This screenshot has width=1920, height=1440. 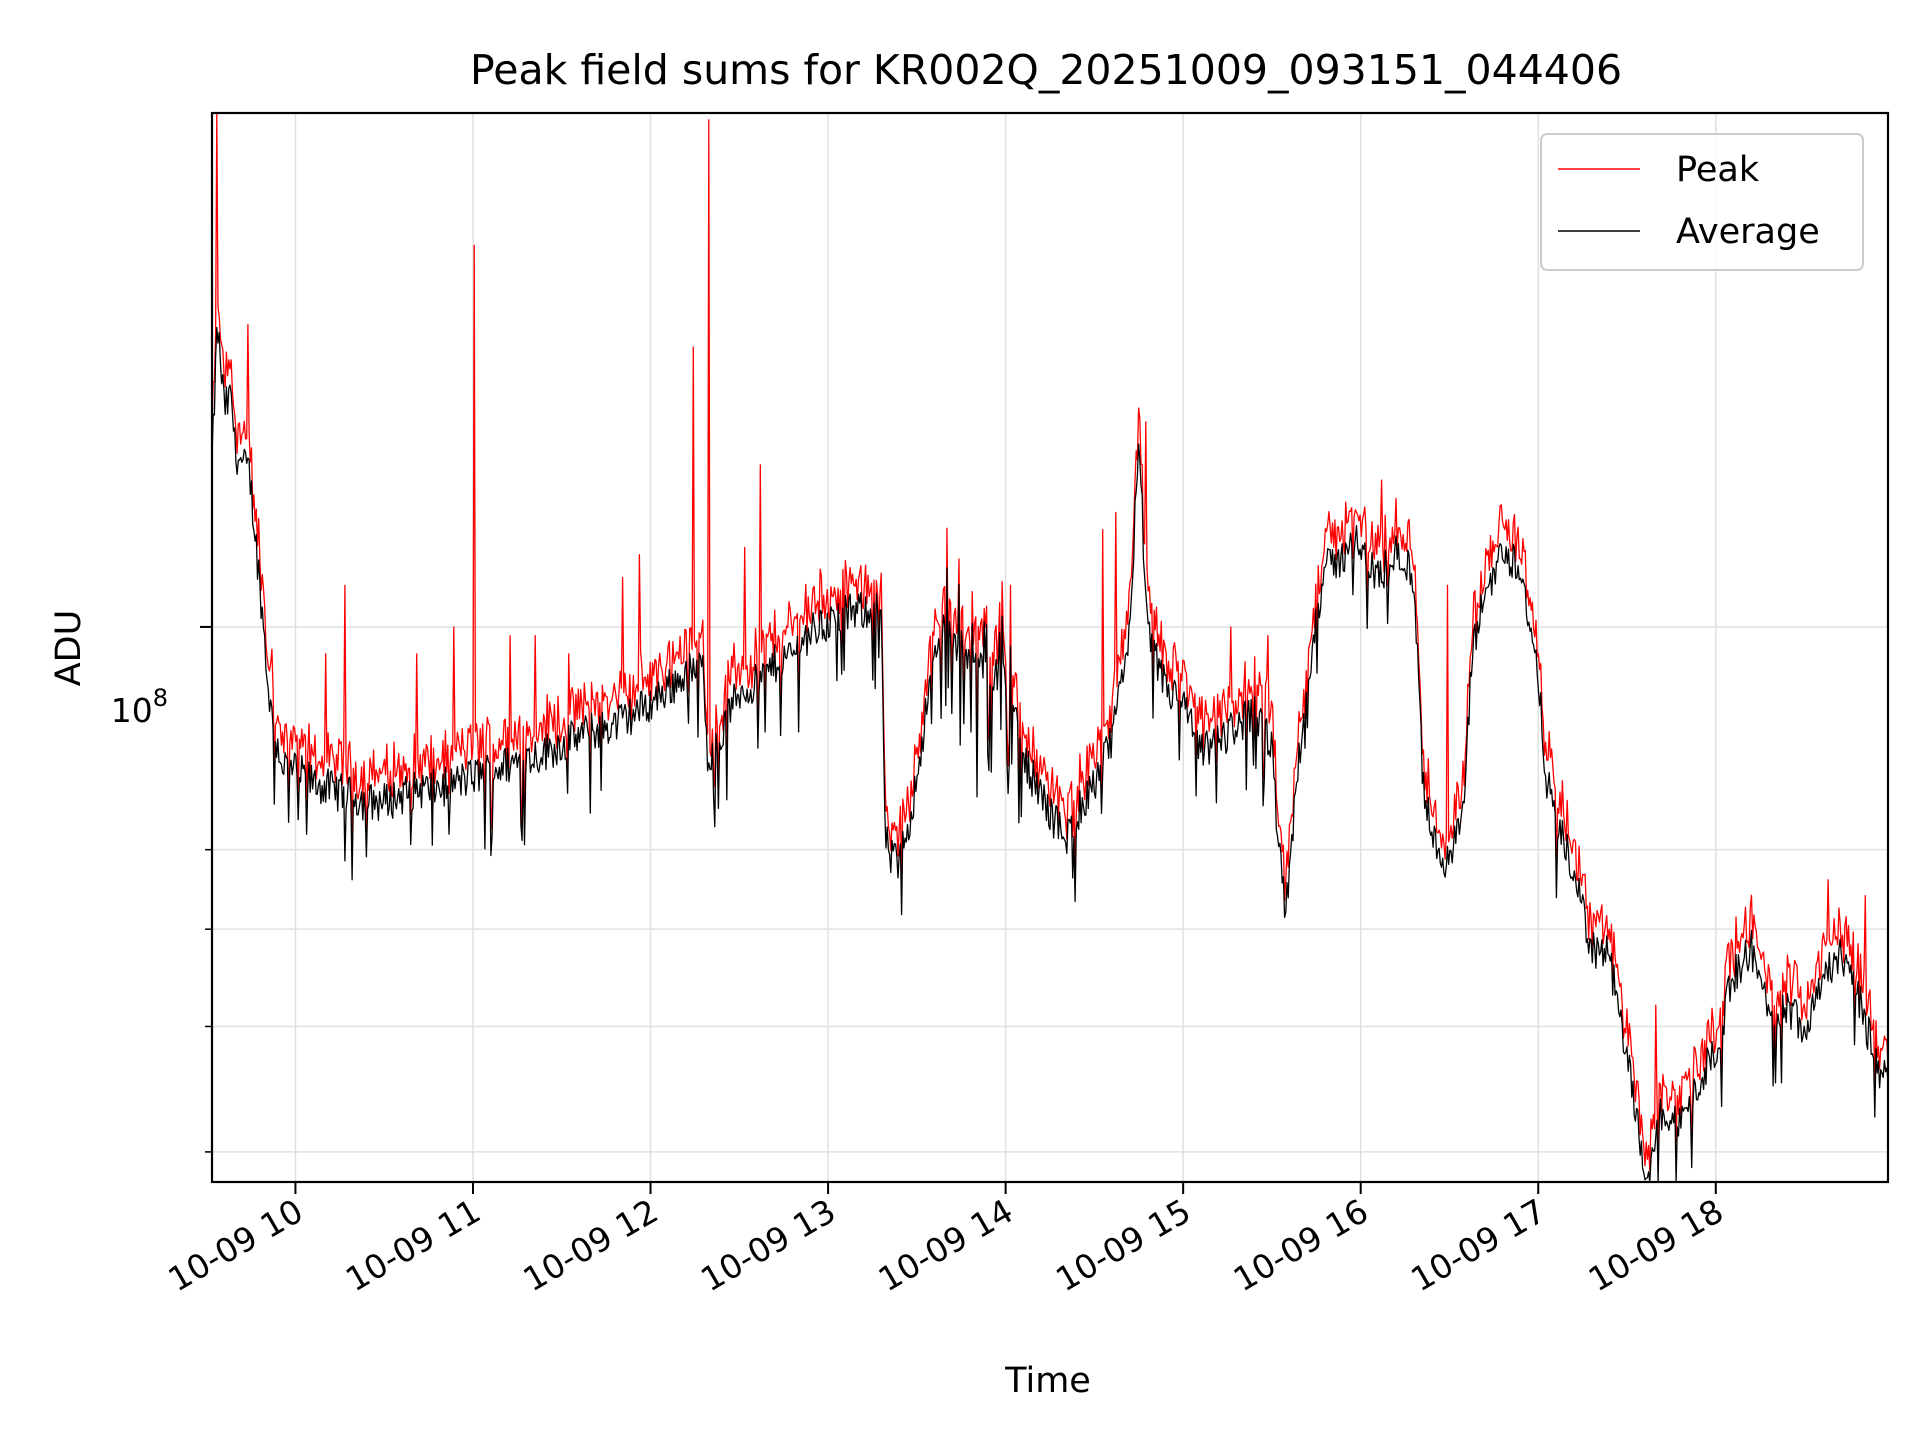 What do you see at coordinates (1748, 232) in the screenshot?
I see `legend-average-label: Average` at bounding box center [1748, 232].